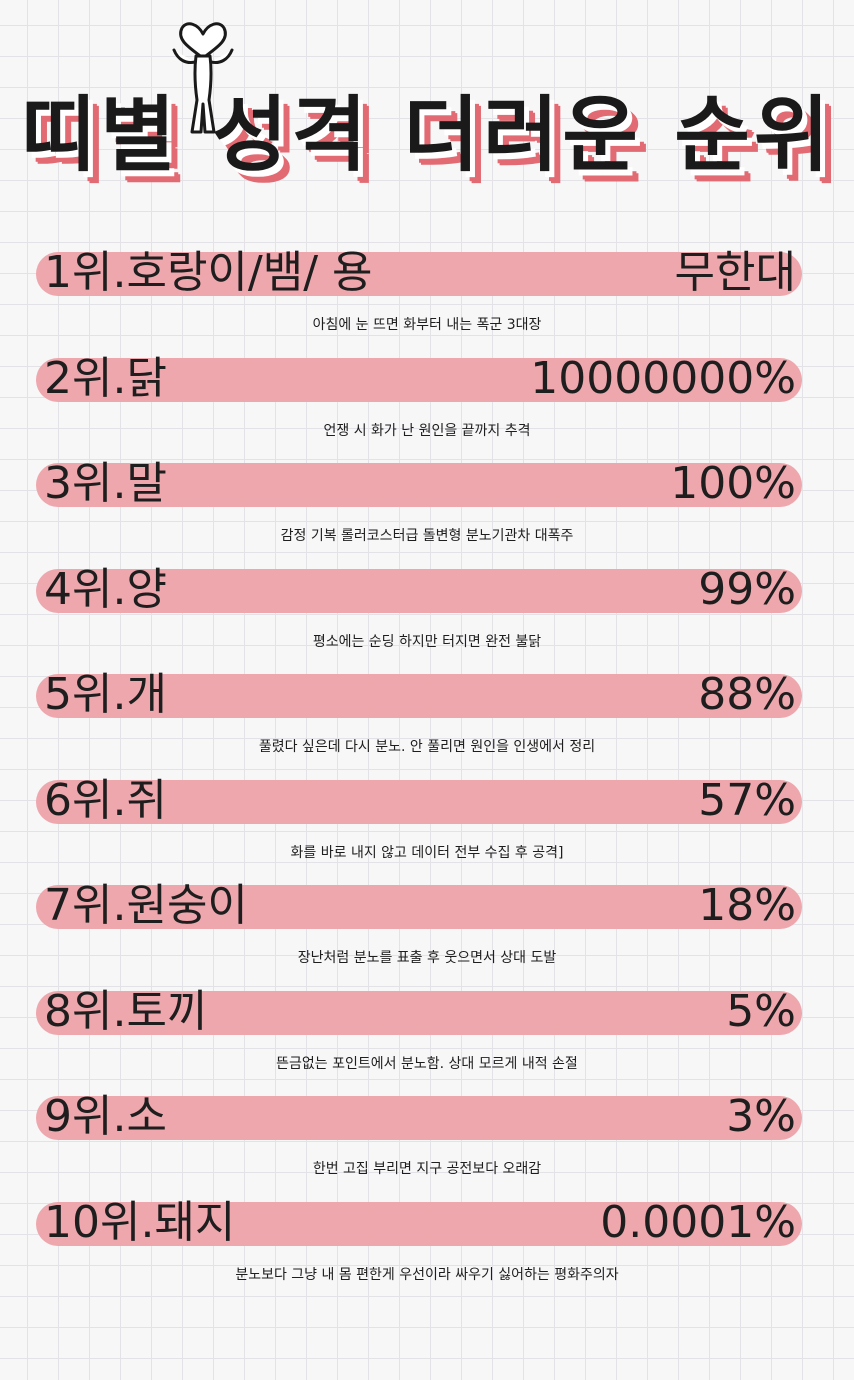 This screenshot has height=1380, width=854. What do you see at coordinates (427, 1274) in the screenshot?
I see `rank-description: 분노보다 그냥 내 몸 편한게 우선이라 싸우기 싫어하는 평화주의자` at bounding box center [427, 1274].